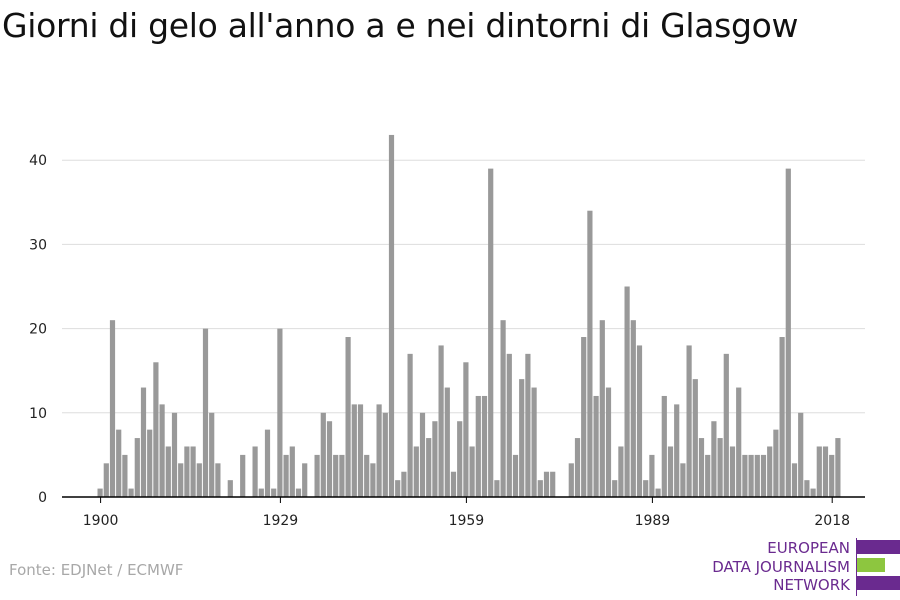 The width and height of the screenshot is (900, 600). Describe the element at coordinates (404, 484) in the screenshot. I see `bar-1949` at that location.